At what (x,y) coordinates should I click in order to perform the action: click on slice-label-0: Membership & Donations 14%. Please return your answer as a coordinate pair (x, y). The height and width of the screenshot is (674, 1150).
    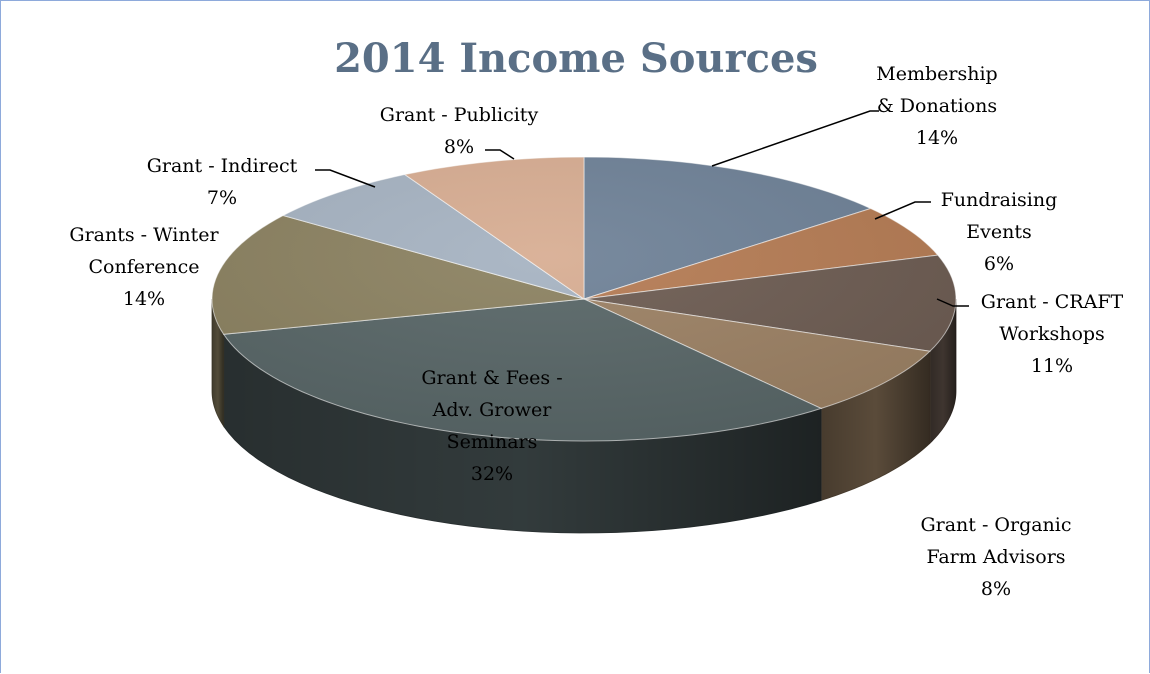
    Looking at the image, I should click on (936, 106).